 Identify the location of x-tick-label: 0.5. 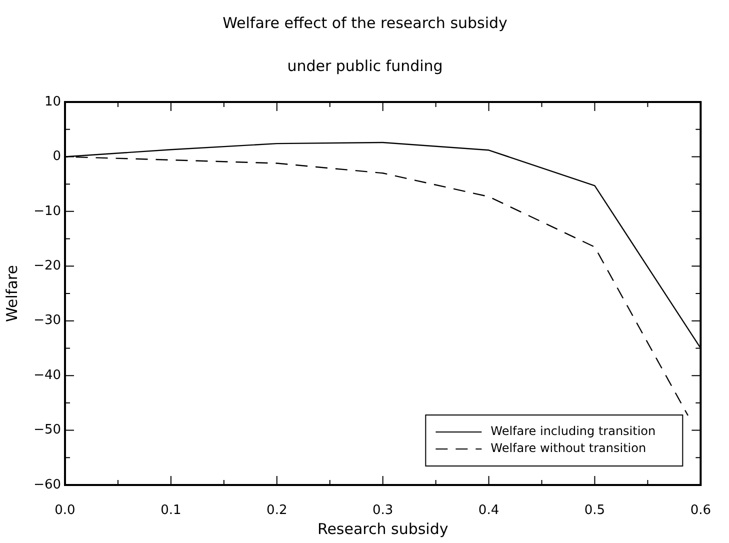
(595, 510).